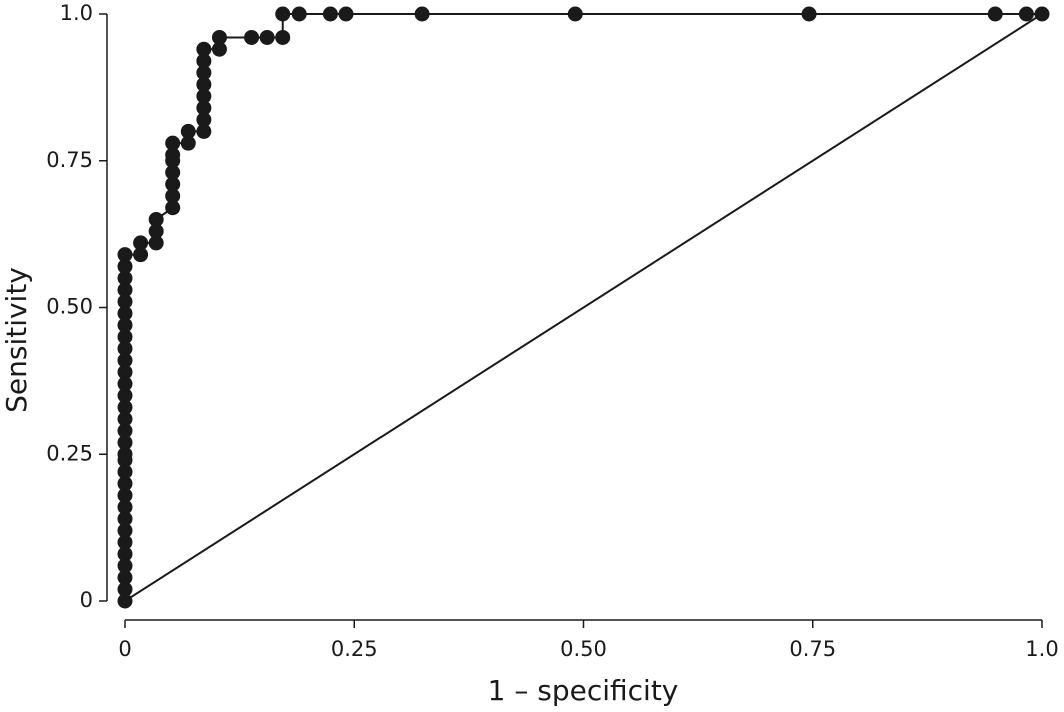  Describe the element at coordinates (69, 160) in the screenshot. I see `y-tick-label: 0.75` at that location.